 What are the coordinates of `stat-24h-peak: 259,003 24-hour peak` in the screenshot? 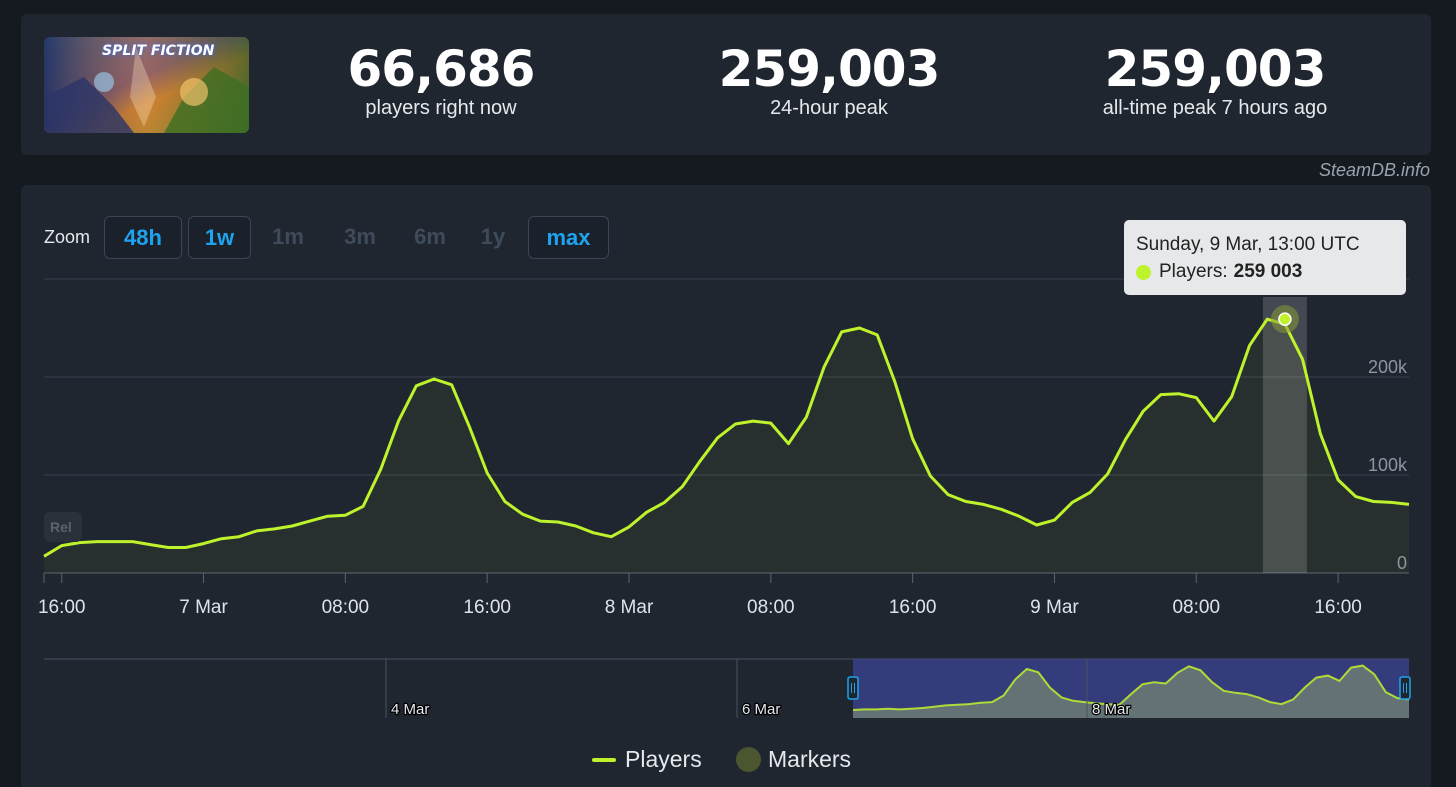 It's located at (829, 80).